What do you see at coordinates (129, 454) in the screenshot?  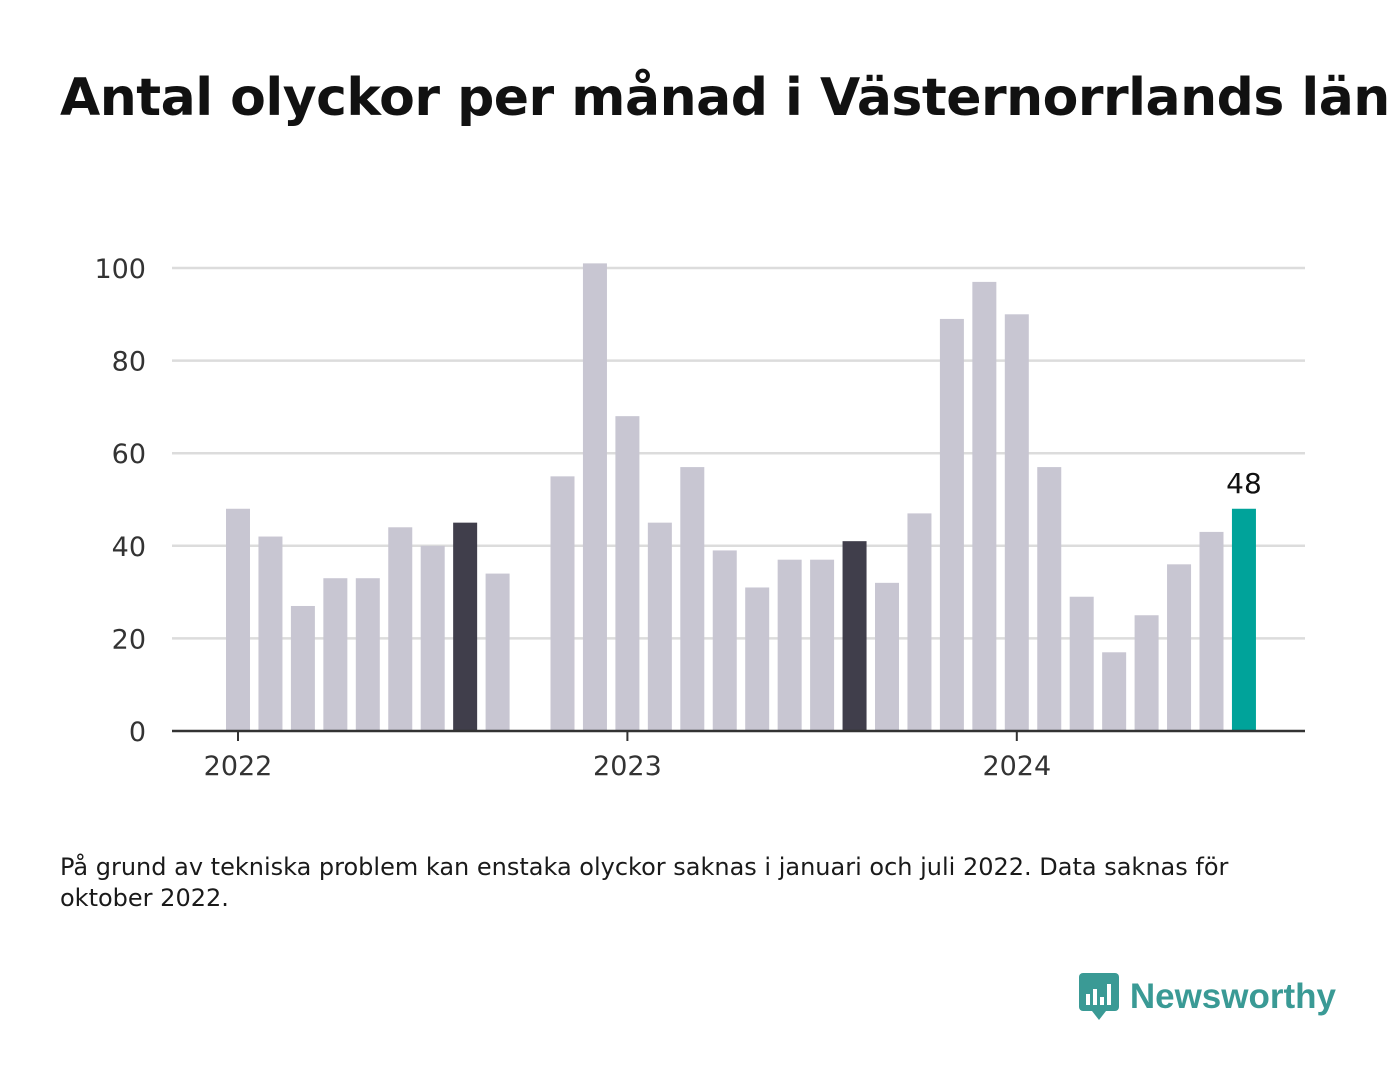 I see `y-tick-label: 60` at bounding box center [129, 454].